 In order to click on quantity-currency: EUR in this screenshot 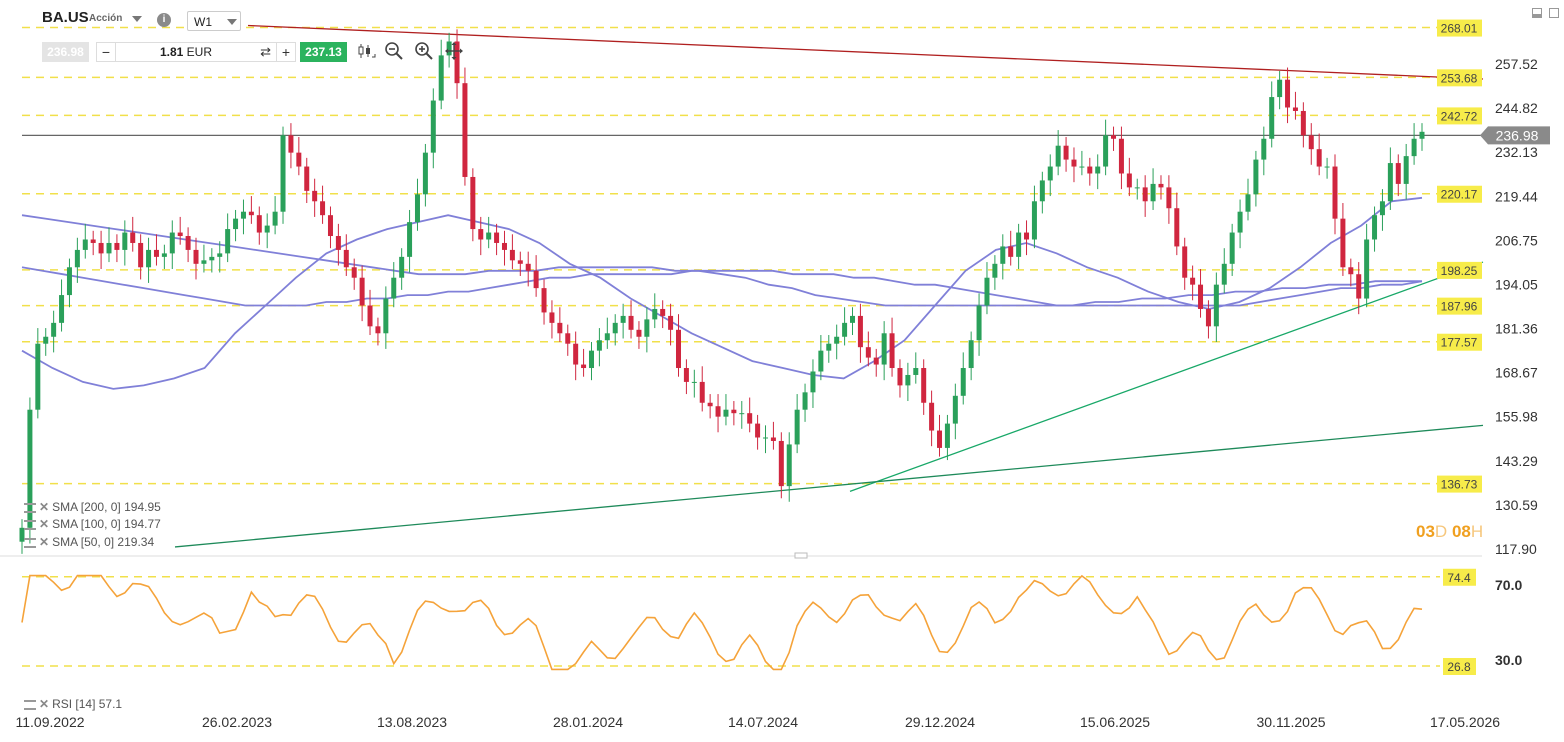, I will do `click(199, 52)`.